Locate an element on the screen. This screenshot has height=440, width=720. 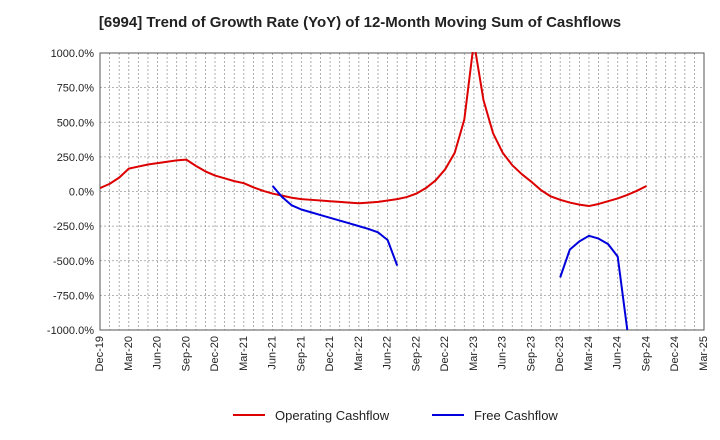
x-tick-label: Sep-21 is located at coordinates (301, 353).